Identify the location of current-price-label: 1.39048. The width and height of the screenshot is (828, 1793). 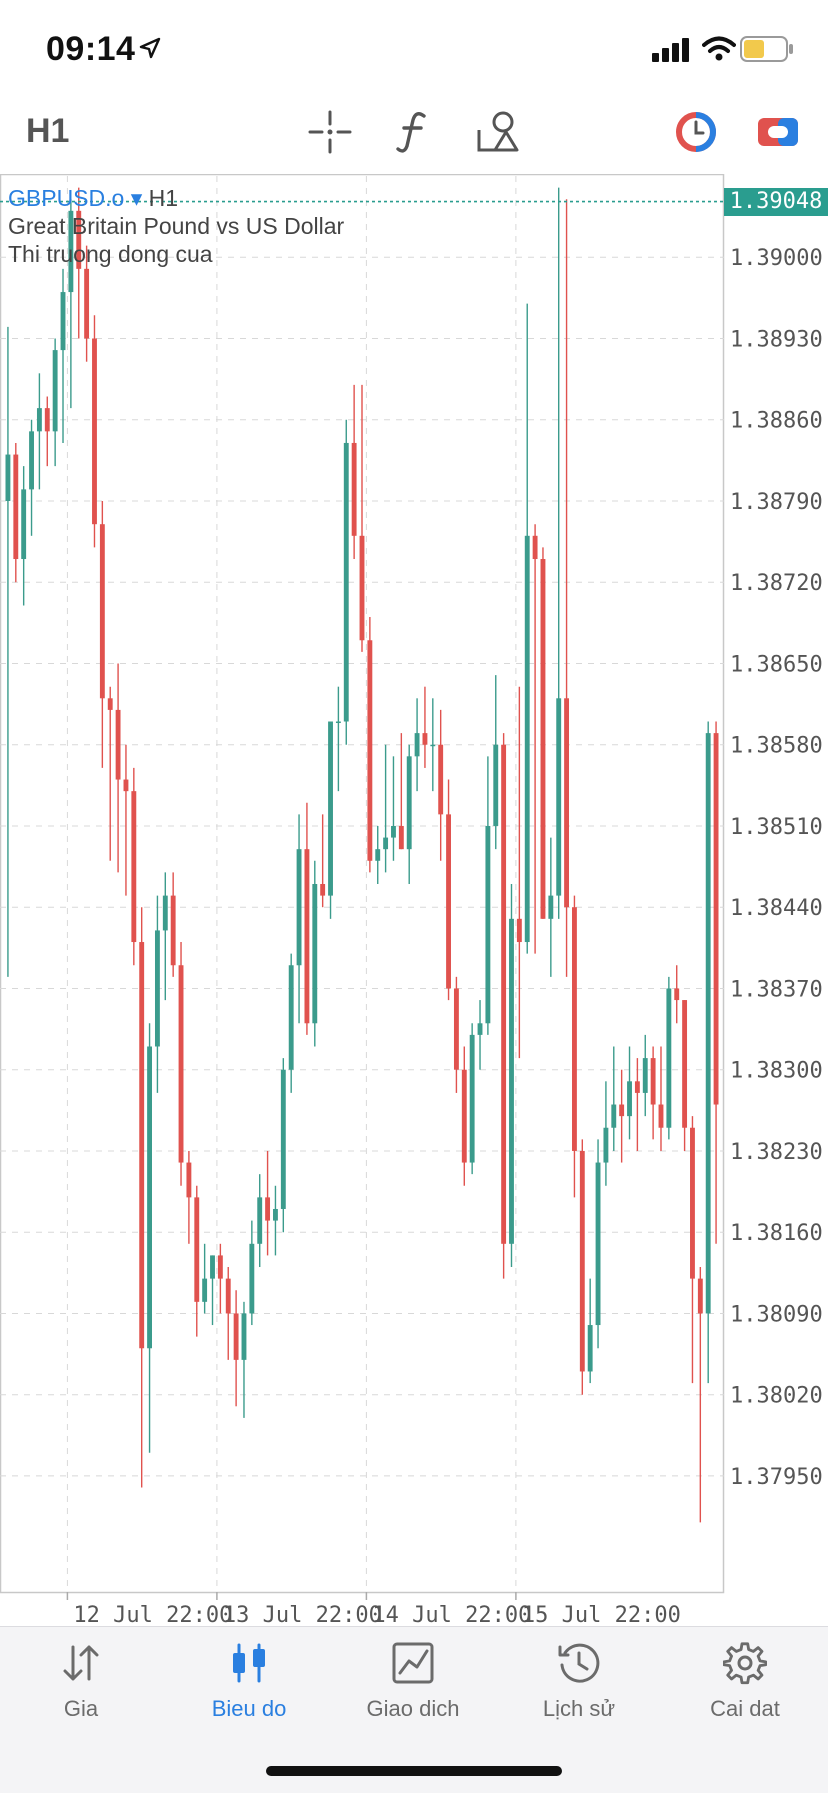
(776, 201).